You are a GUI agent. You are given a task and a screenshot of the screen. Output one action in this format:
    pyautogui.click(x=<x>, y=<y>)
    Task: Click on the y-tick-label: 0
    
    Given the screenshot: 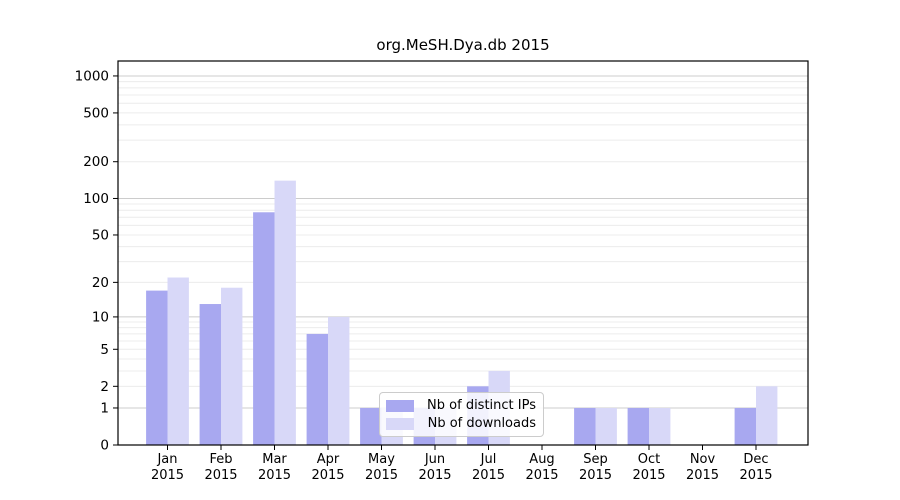 What is the action you would take?
    pyautogui.click(x=104, y=446)
    